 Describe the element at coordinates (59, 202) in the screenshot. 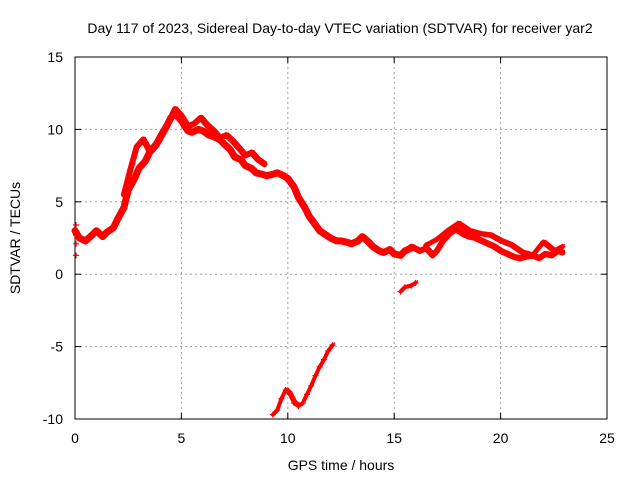

I see `y-tick-label: 5` at that location.